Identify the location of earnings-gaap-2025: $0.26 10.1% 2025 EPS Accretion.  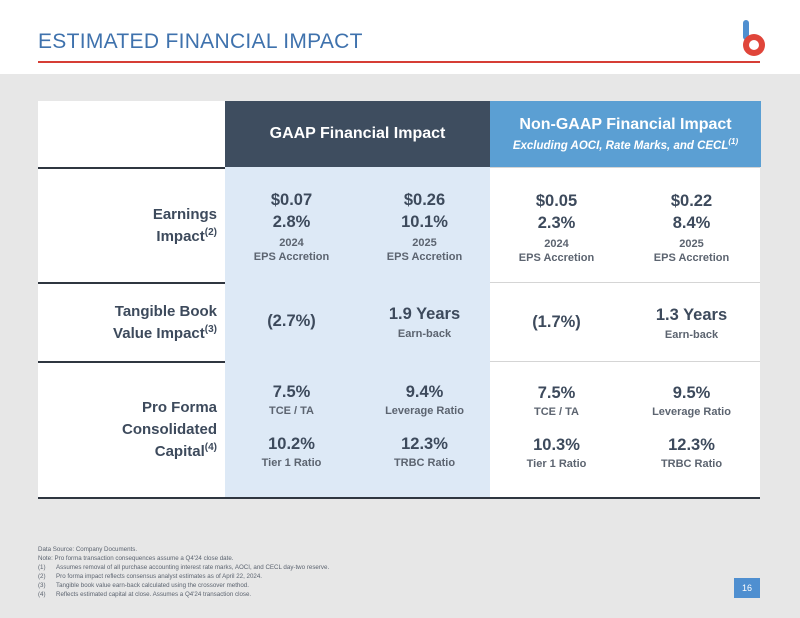
(424, 227).